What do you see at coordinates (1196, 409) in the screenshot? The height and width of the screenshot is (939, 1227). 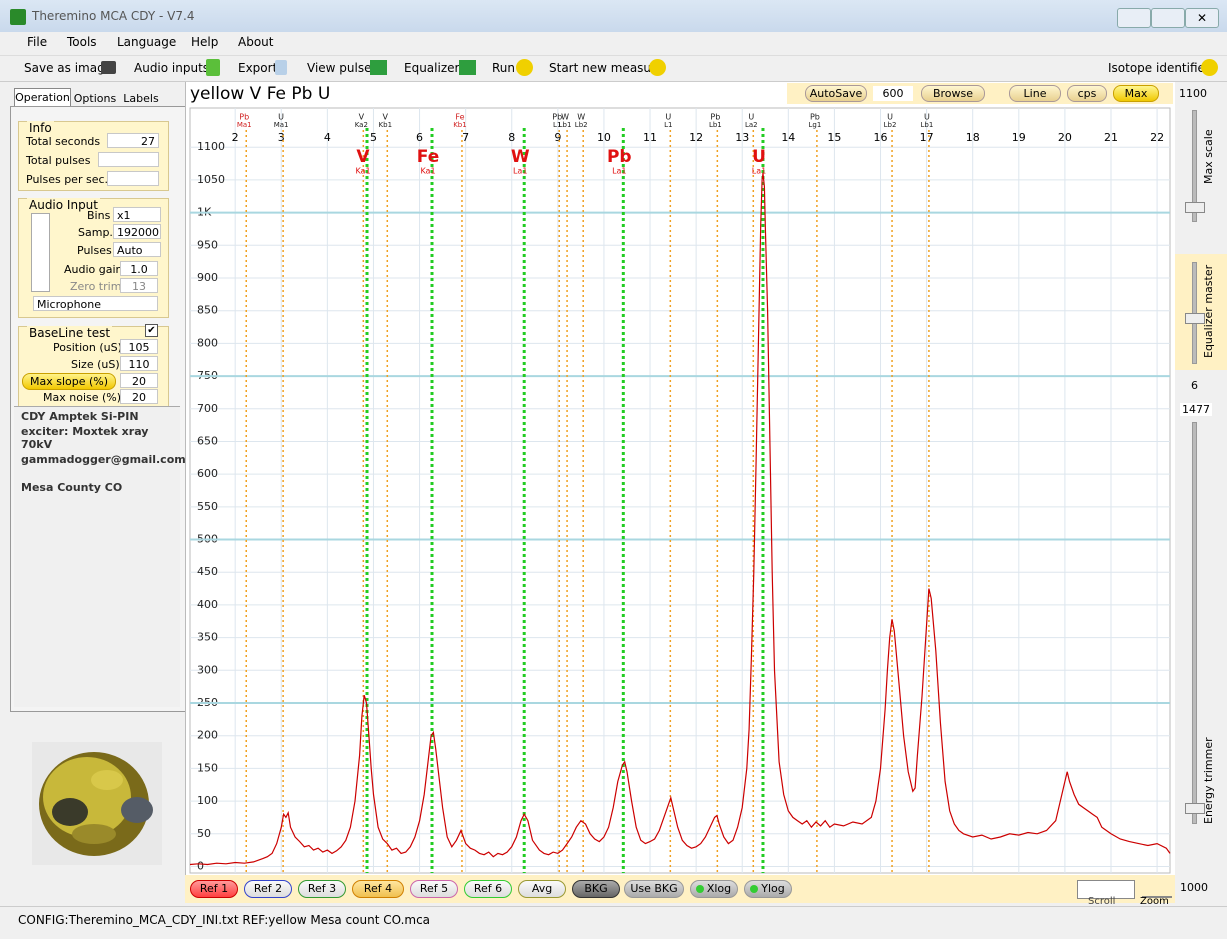 I see `slider-value: 1477` at bounding box center [1196, 409].